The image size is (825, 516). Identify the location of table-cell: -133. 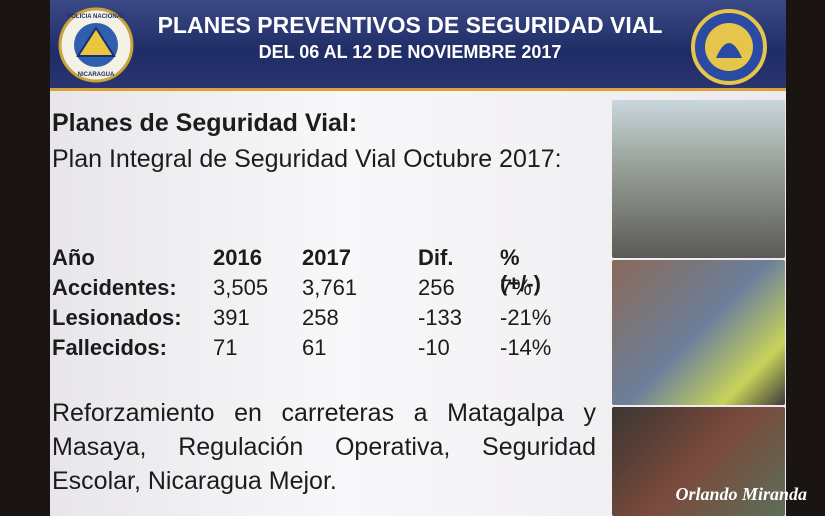
(440, 317).